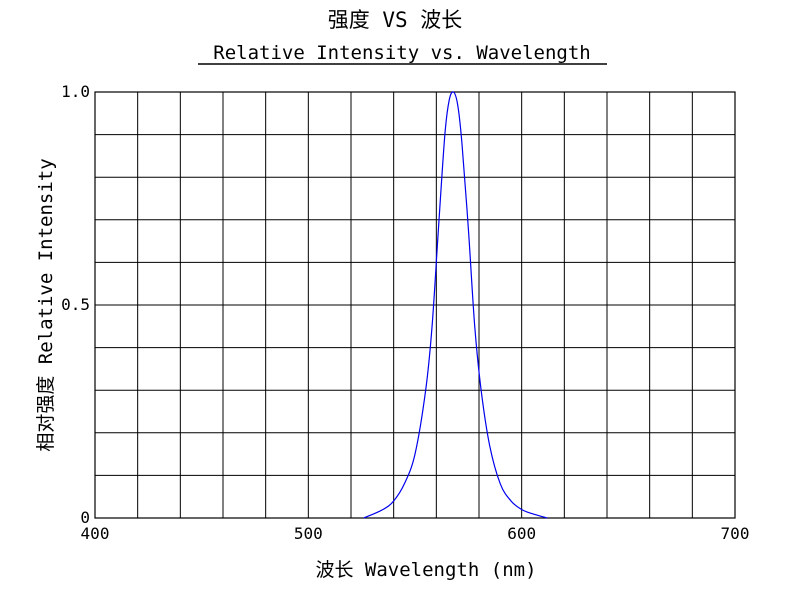 The image size is (787, 592). I want to click on x-tick-label: 600, so click(521, 533).